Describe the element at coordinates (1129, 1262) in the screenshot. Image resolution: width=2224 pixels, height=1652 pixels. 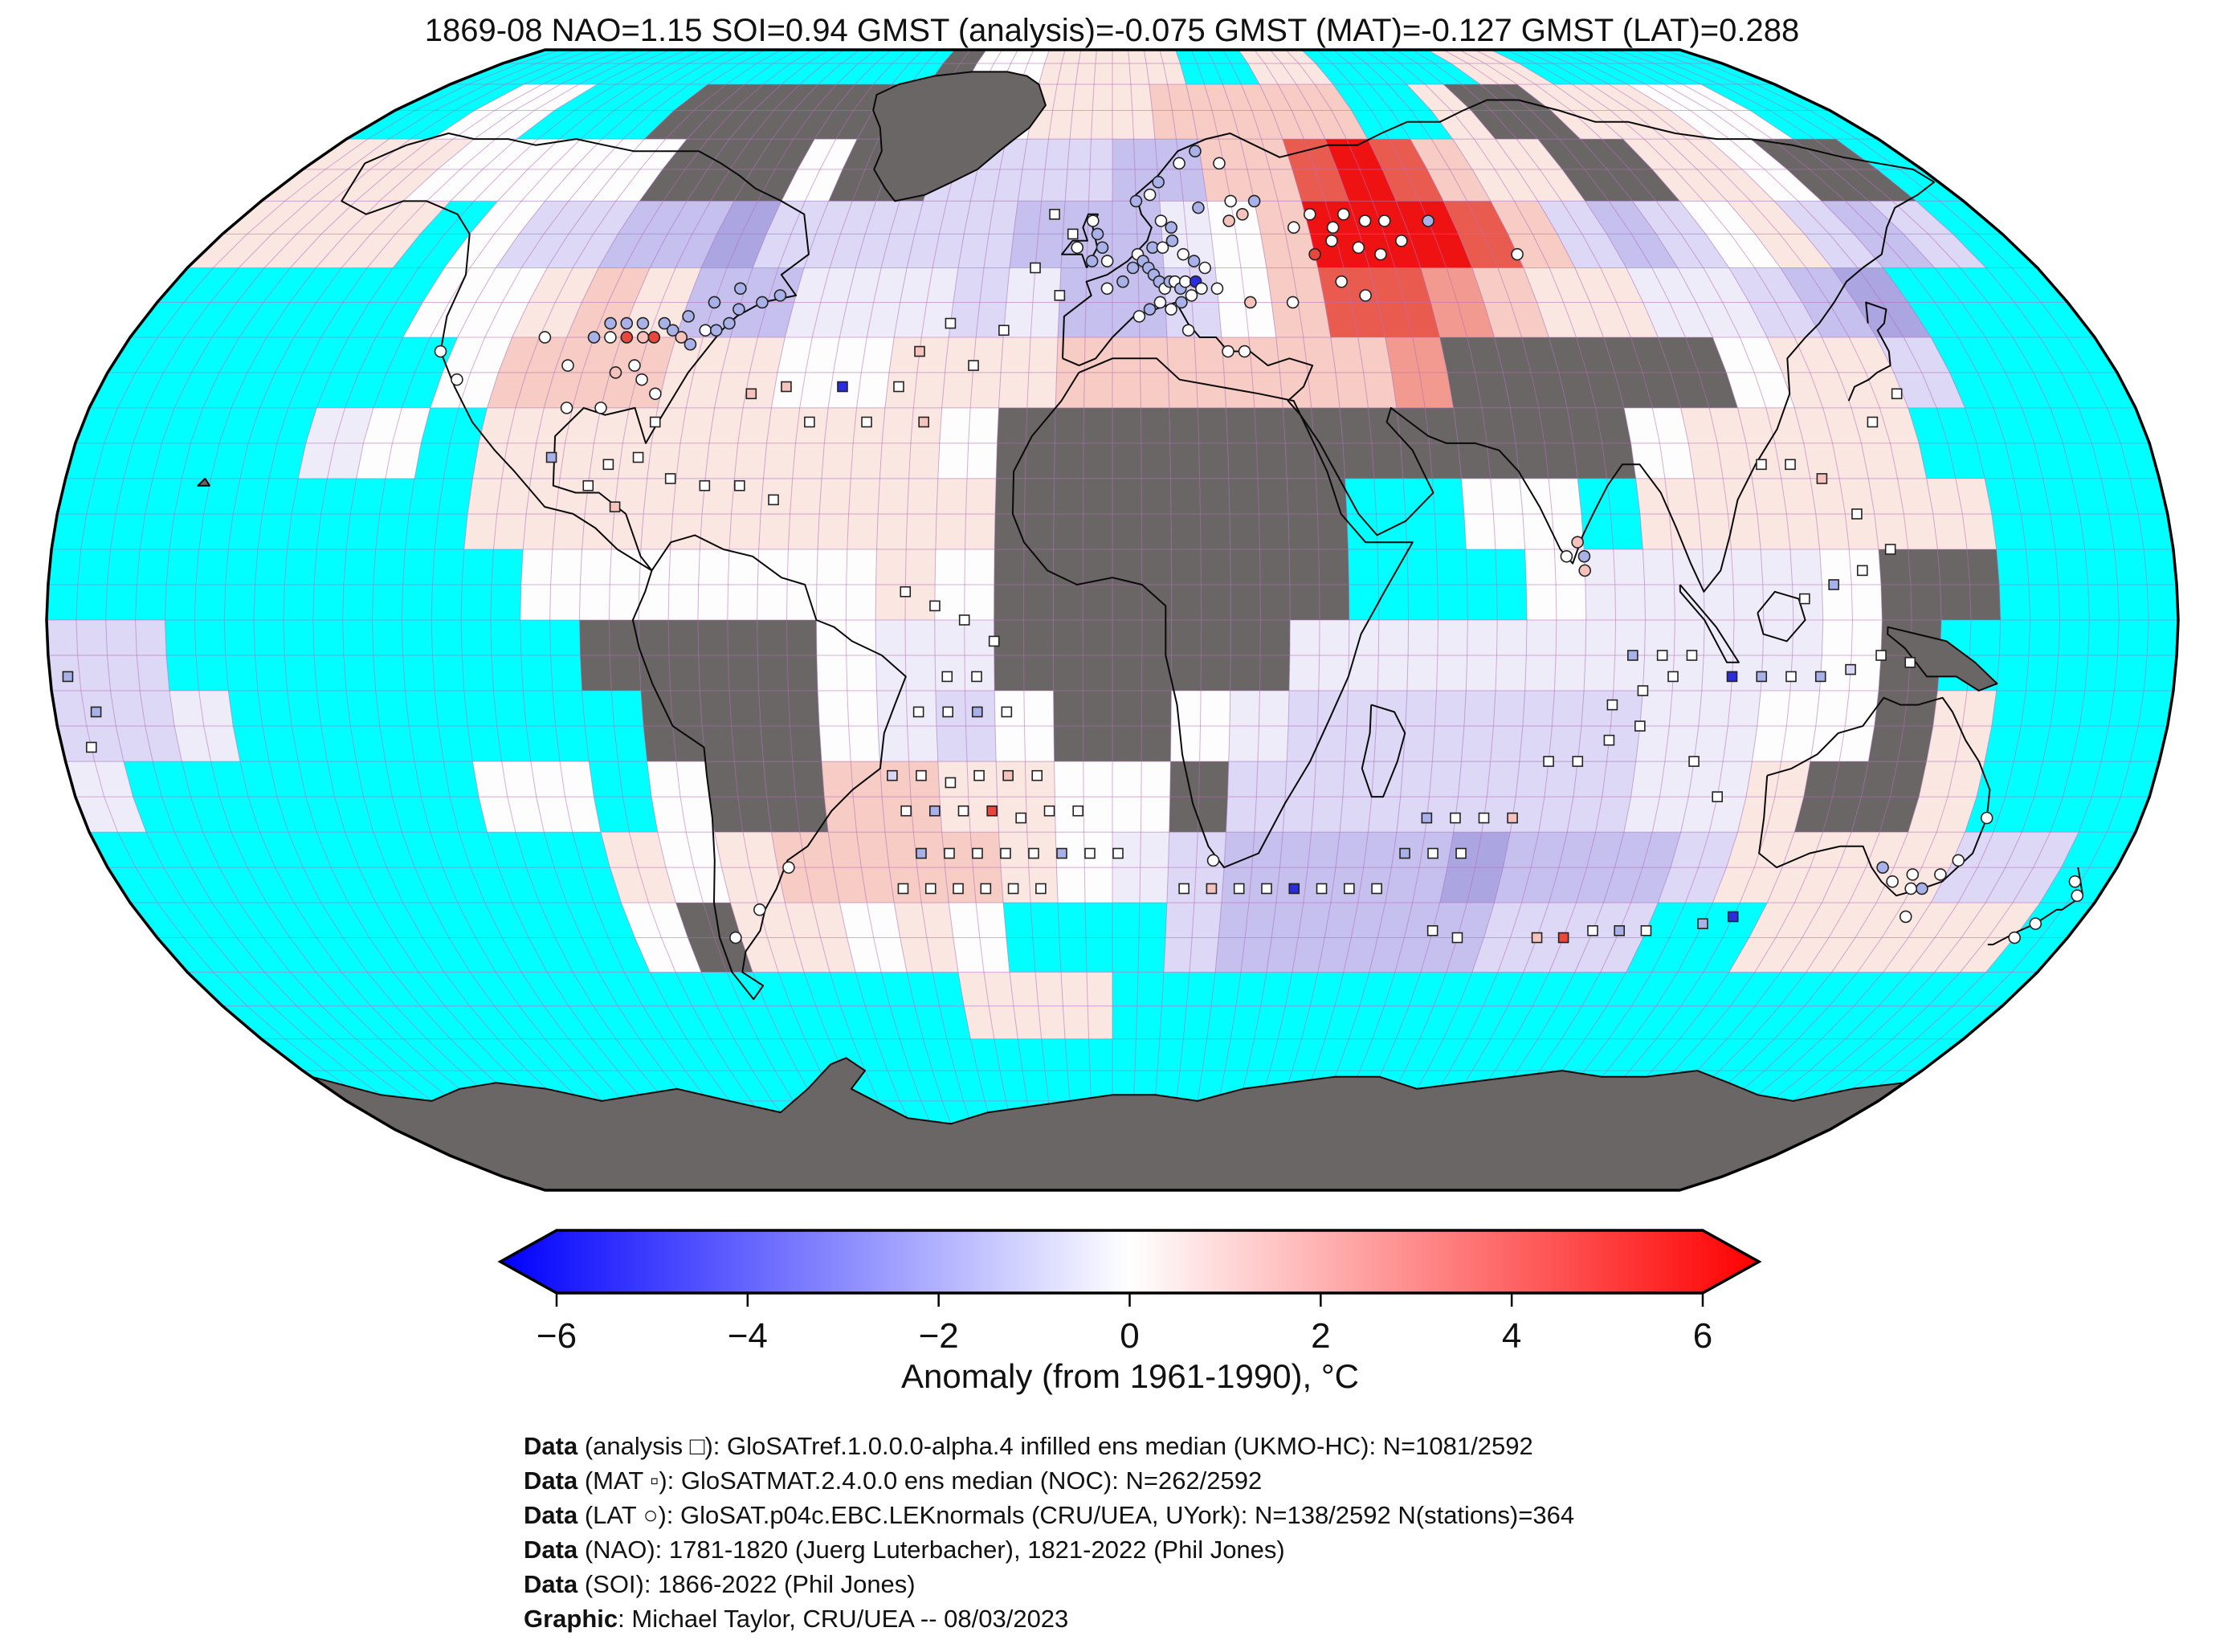
I see `colorbar-bar` at that location.